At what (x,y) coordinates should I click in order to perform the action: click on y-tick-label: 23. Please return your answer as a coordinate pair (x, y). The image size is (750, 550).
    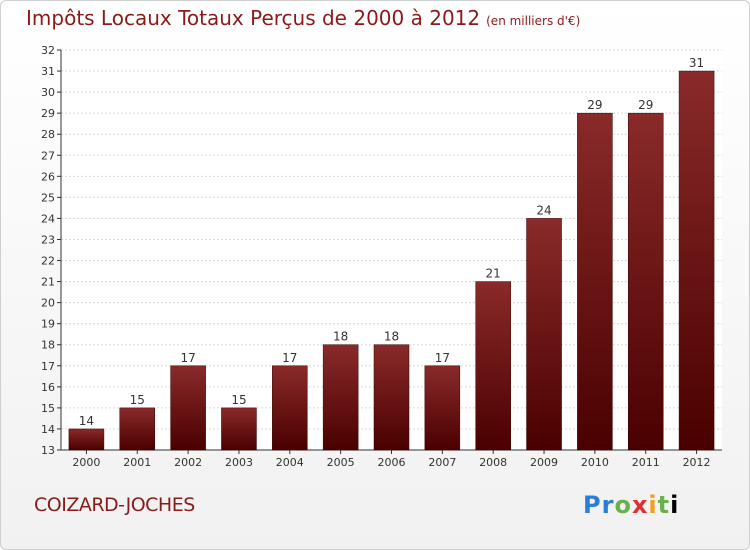
    Looking at the image, I should click on (48, 239).